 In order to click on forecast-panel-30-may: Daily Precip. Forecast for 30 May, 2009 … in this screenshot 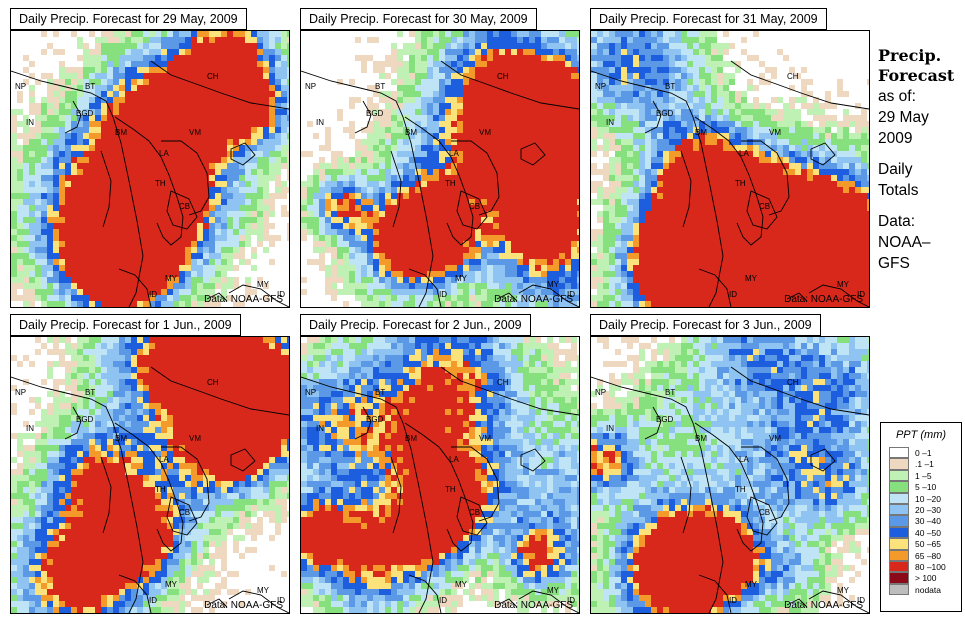, I will do `click(446, 154)`.